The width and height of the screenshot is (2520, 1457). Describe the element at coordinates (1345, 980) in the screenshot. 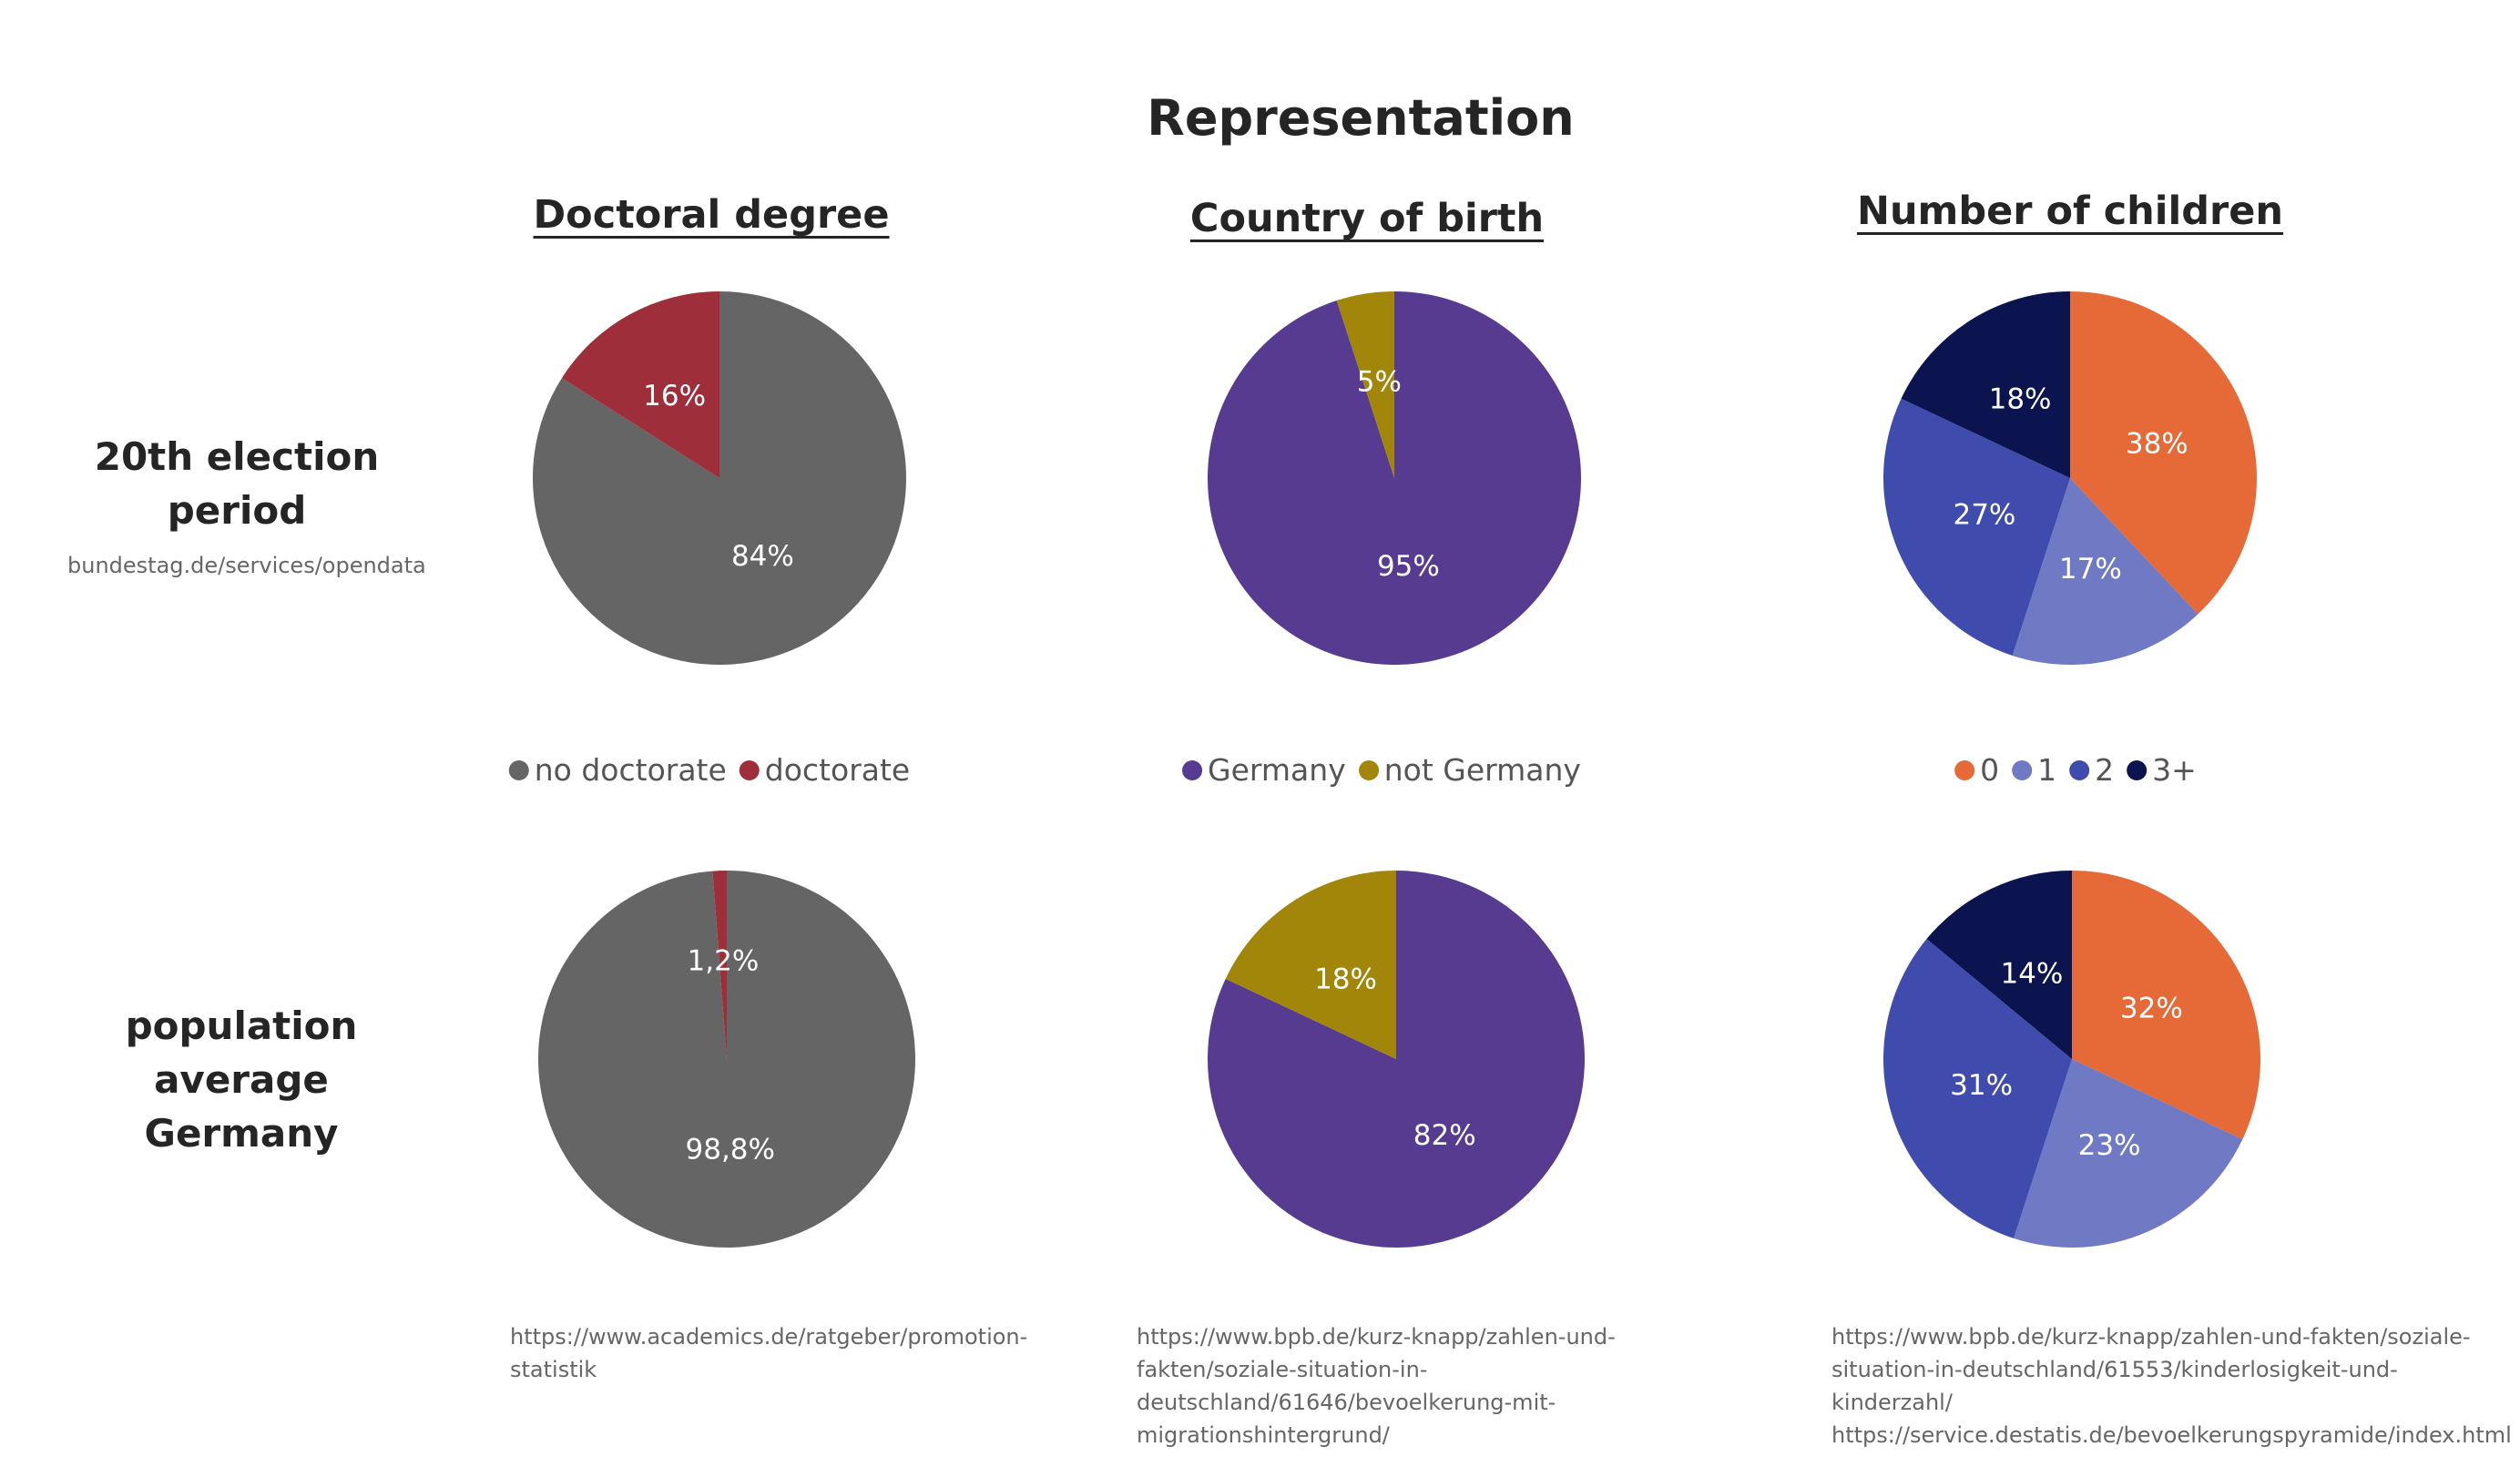

I see `slice-label-not-germany: 18%` at that location.